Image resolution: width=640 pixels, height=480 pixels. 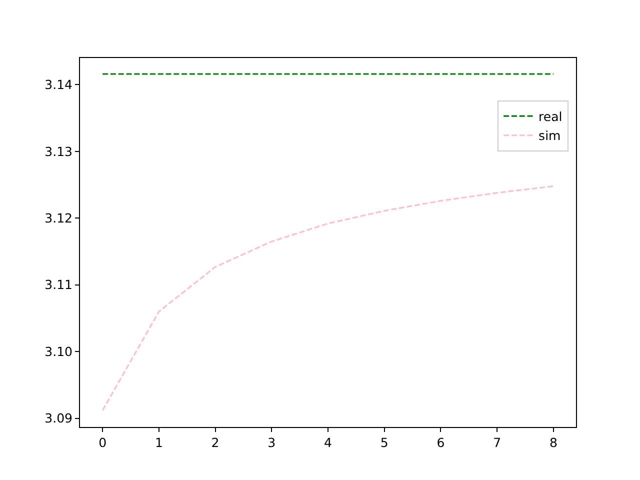 What do you see at coordinates (58, 284) in the screenshot?
I see `y-tick-label: 3.11` at bounding box center [58, 284].